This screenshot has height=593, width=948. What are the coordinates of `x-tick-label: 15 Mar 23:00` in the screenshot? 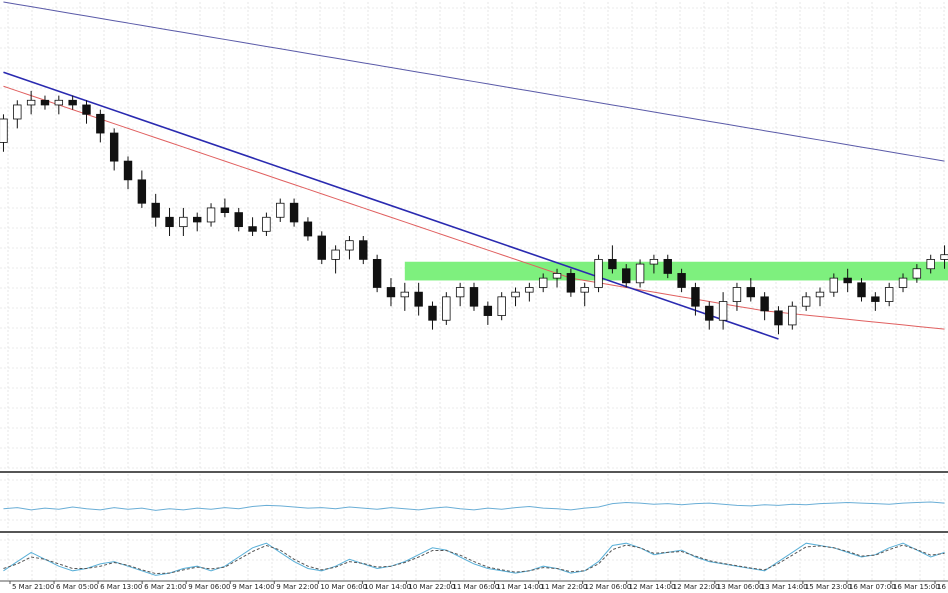 It's located at (828, 587).